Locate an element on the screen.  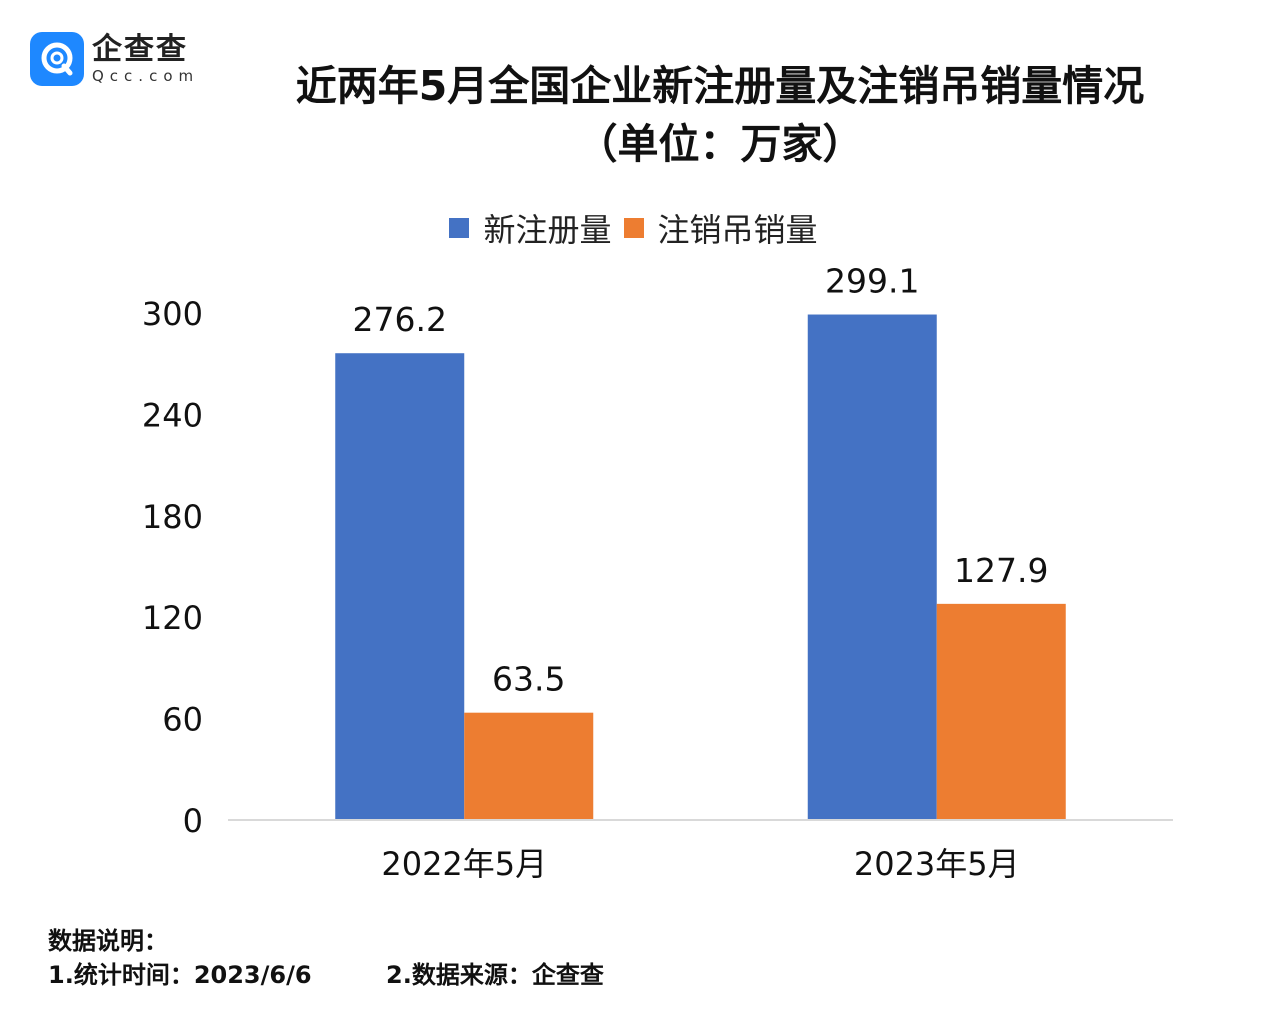
y-tick-label: 0 is located at coordinates (193, 821).